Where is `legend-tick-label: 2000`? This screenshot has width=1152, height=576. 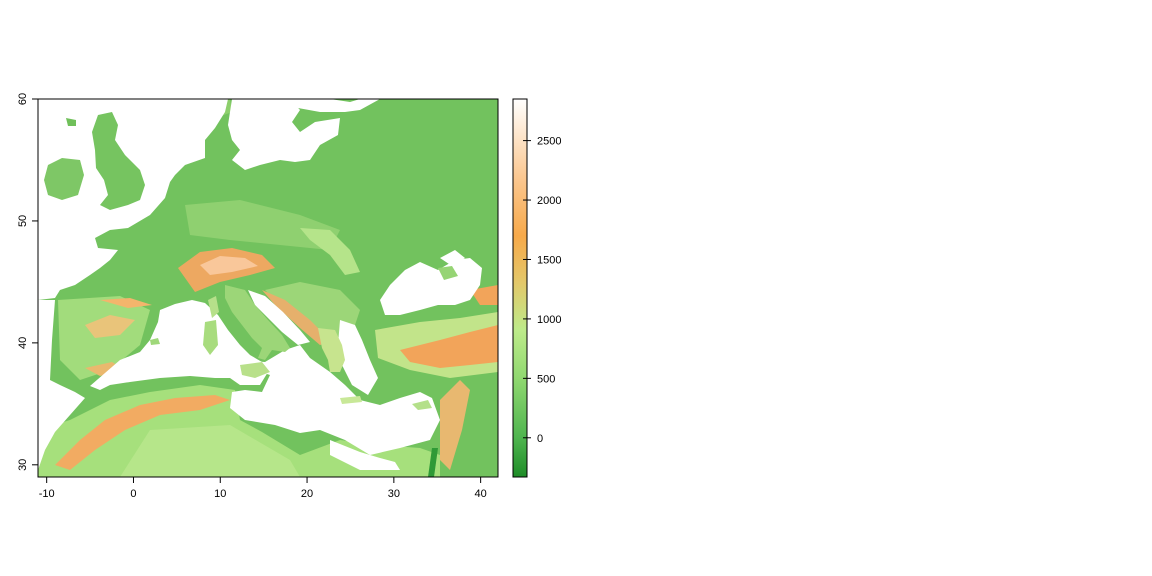 legend-tick-label: 2000 is located at coordinates (549, 201).